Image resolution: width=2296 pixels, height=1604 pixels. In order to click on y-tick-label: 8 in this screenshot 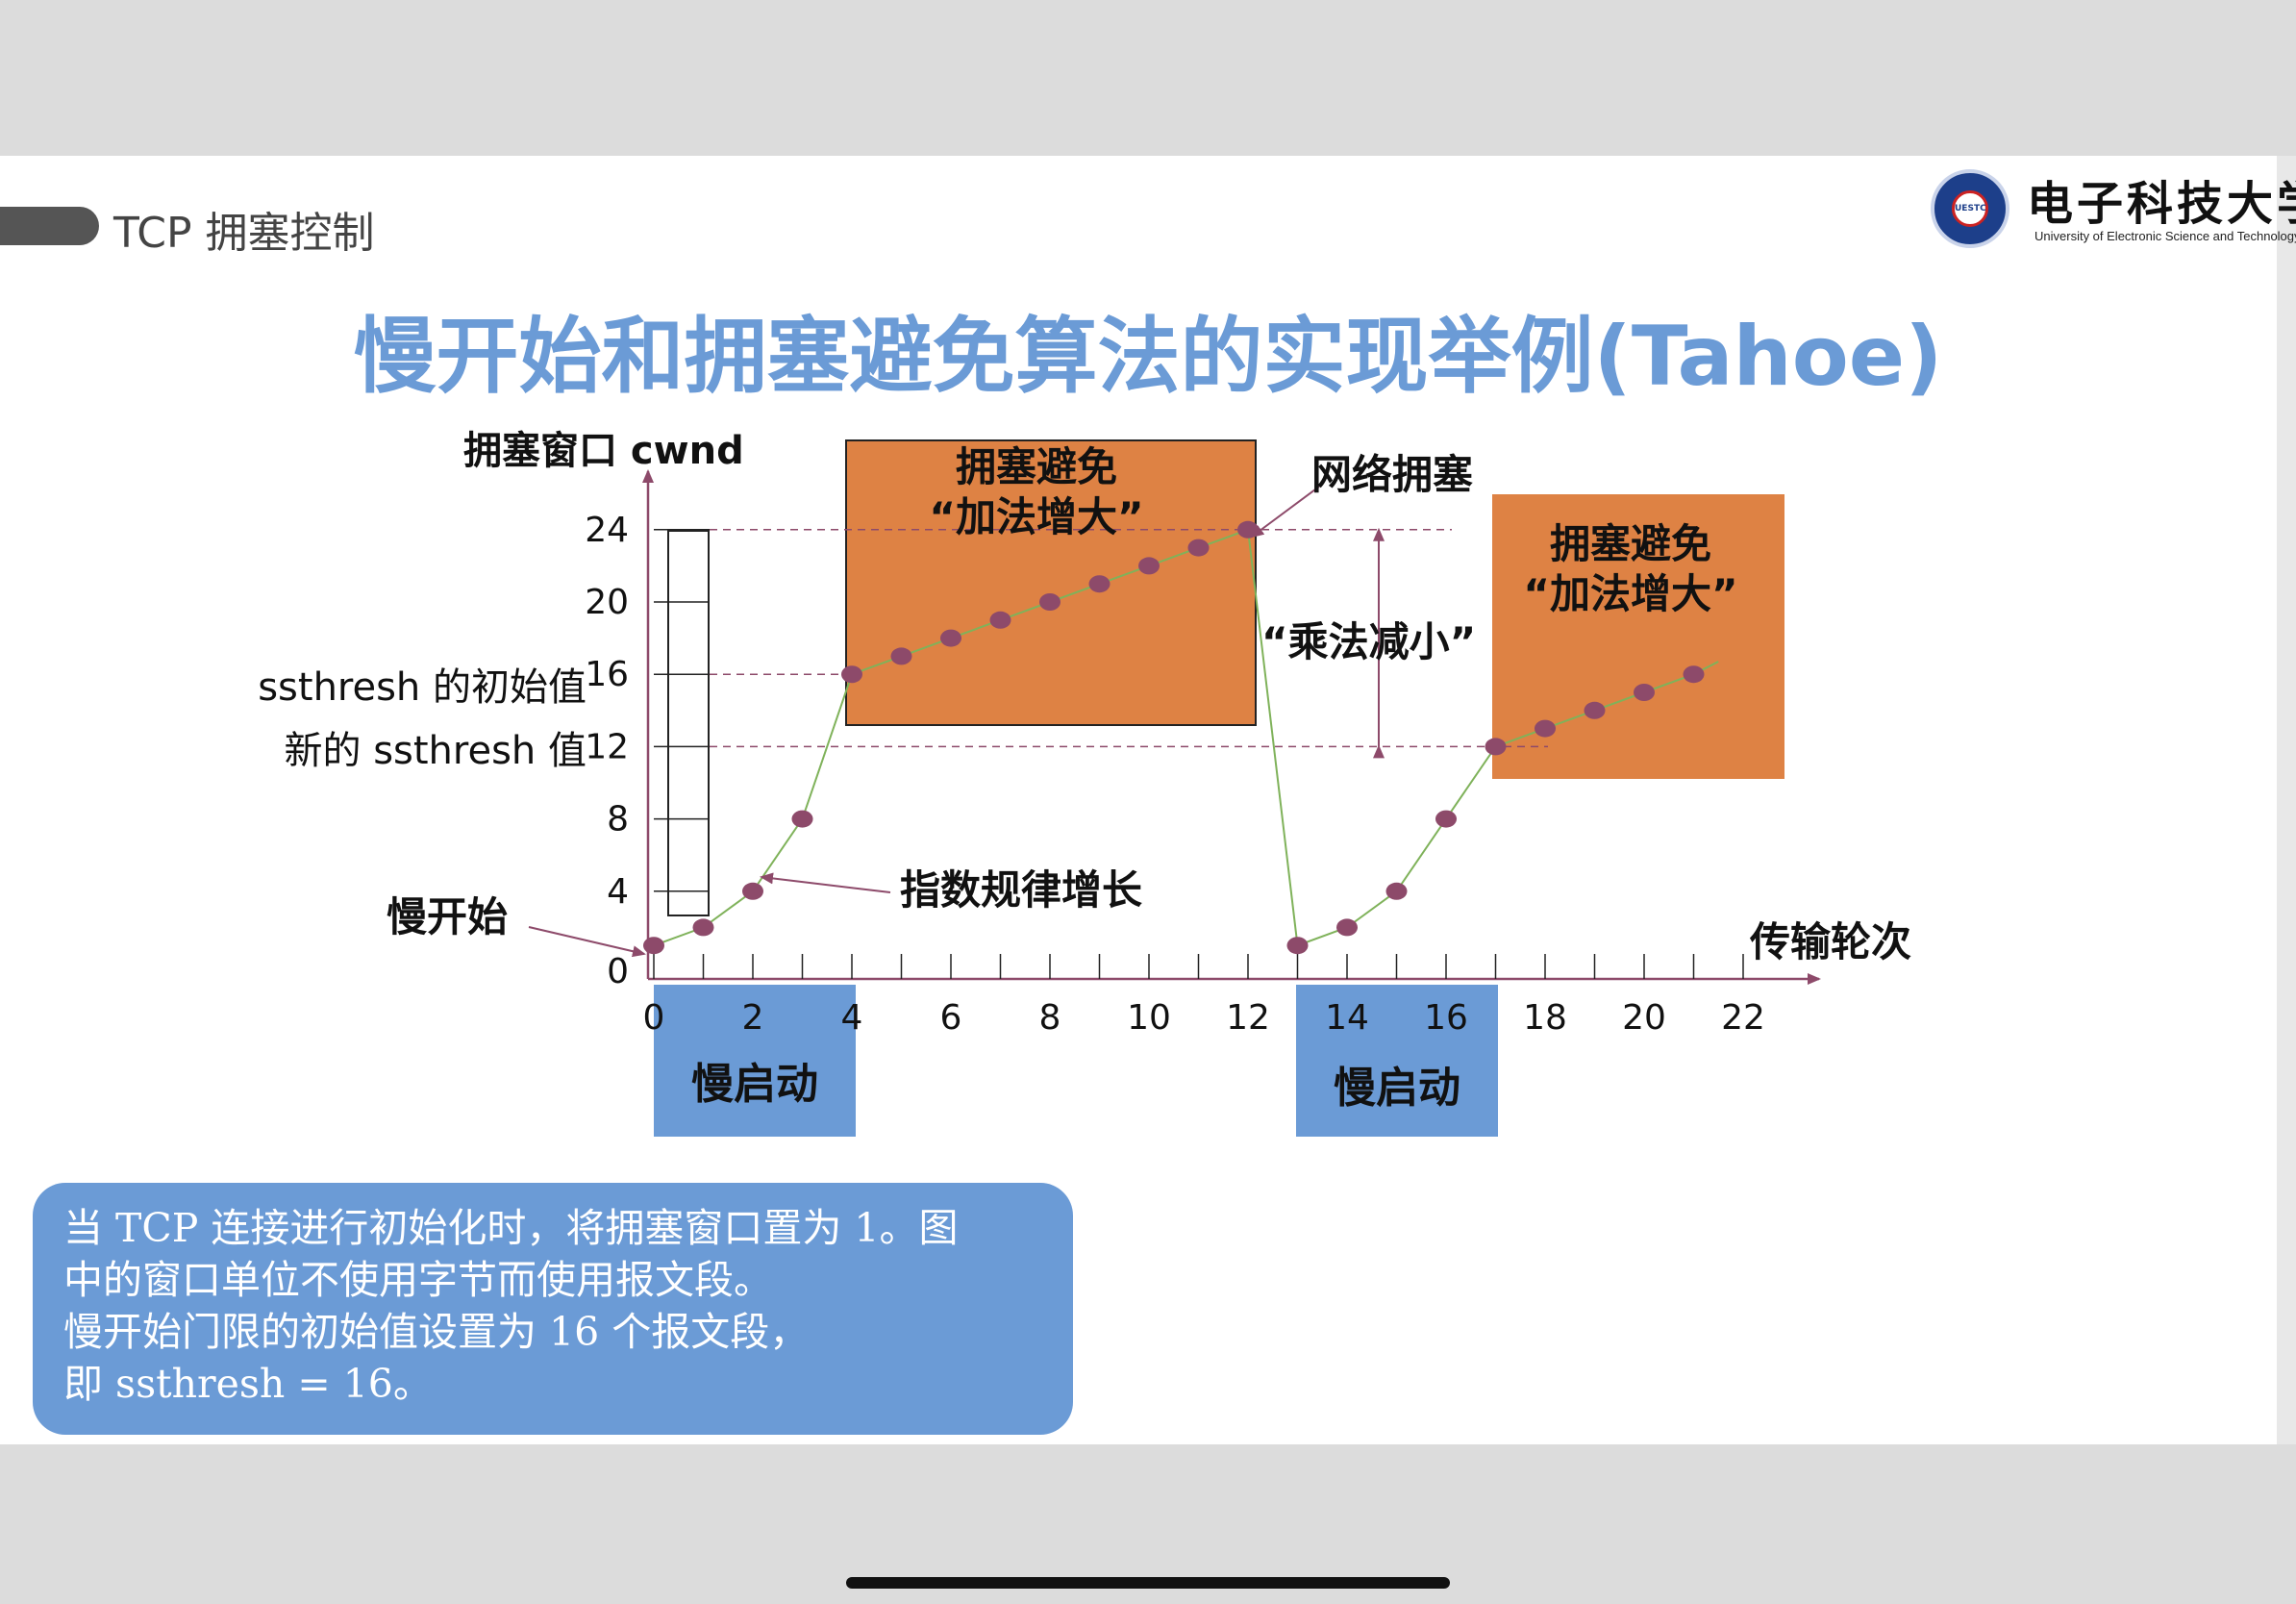, I will do `click(618, 820)`.